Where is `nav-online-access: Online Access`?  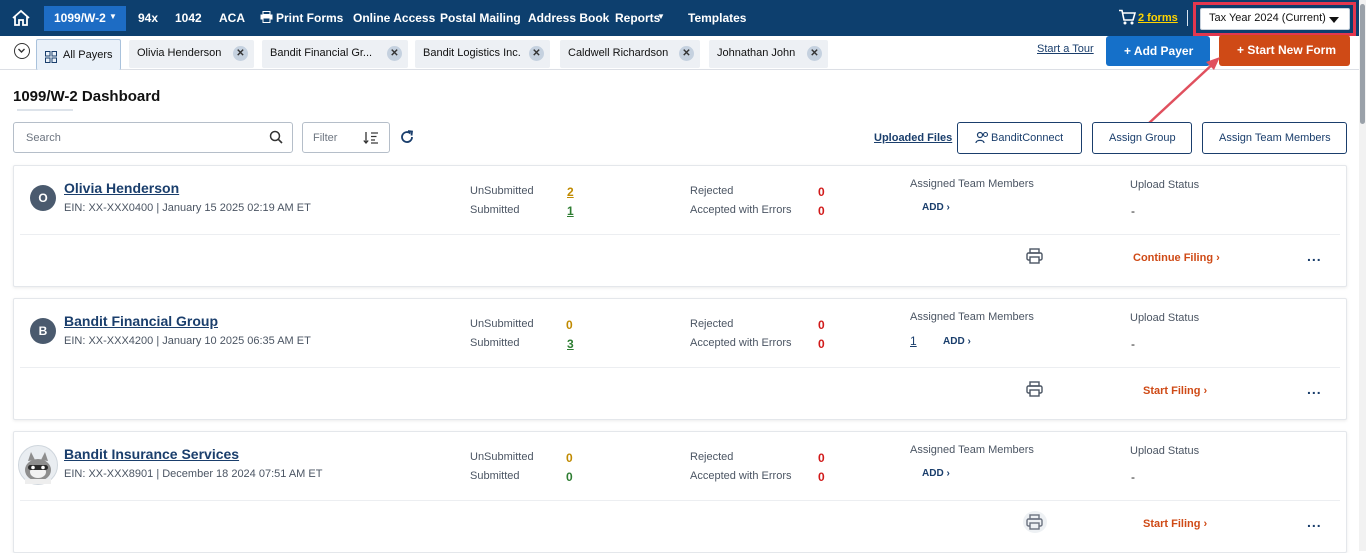 nav-online-access: Online Access is located at coordinates (394, 18).